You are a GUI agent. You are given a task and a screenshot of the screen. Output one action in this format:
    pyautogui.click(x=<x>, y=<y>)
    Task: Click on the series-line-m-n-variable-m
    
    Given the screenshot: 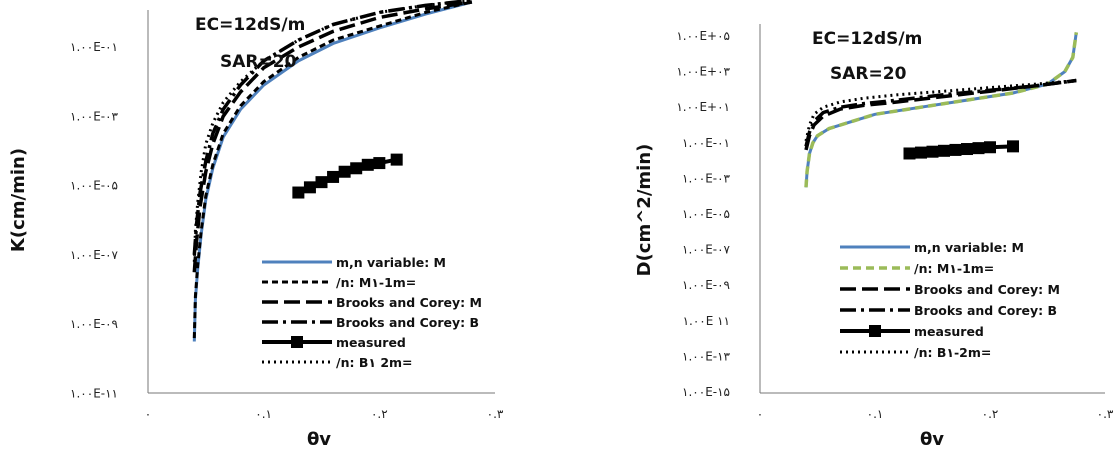 What is the action you would take?
    pyautogui.click(x=941, y=110)
    